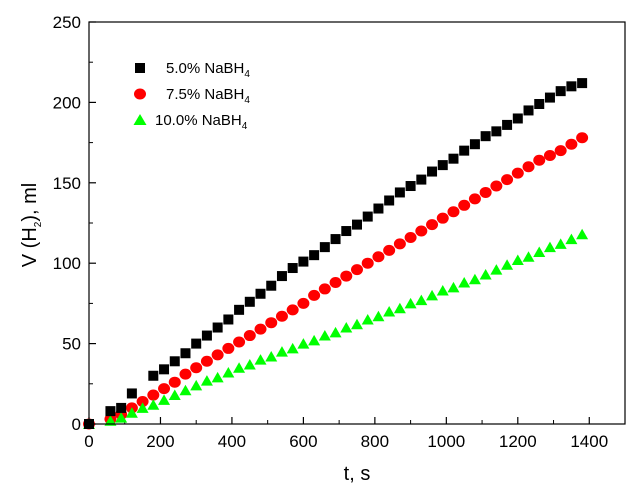 The width and height of the screenshot is (627, 489). I want to click on legend-label-10pct: 10.0% NaBH4, so click(201, 122).